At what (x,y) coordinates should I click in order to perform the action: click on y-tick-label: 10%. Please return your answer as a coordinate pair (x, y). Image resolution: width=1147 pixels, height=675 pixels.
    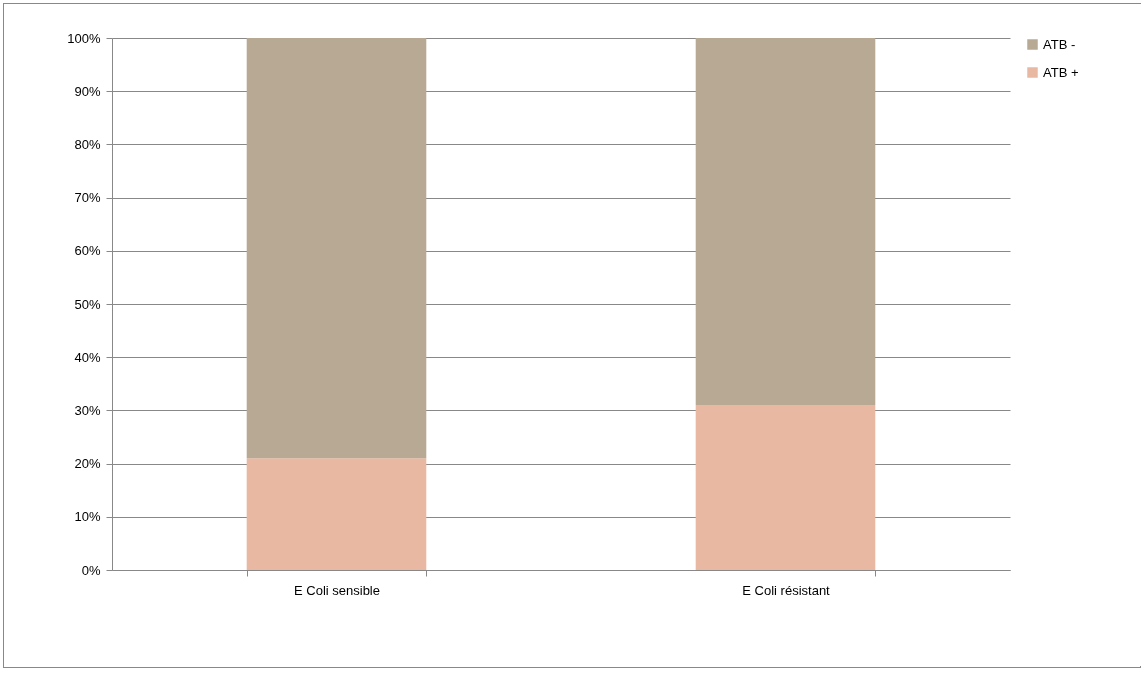
    Looking at the image, I should click on (87, 517).